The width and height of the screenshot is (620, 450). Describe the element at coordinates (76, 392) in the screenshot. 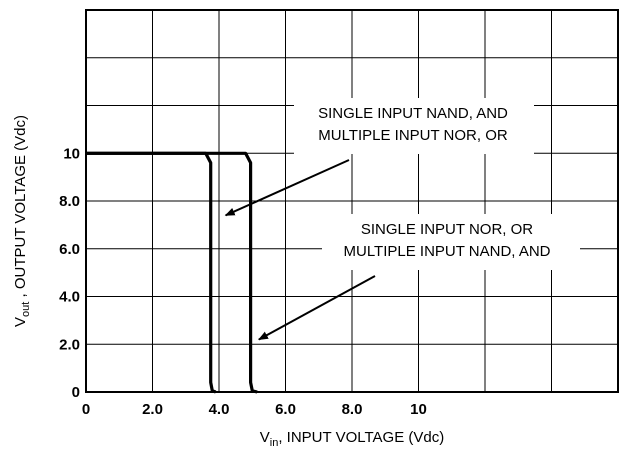

I see `y-tick-label: 0` at that location.